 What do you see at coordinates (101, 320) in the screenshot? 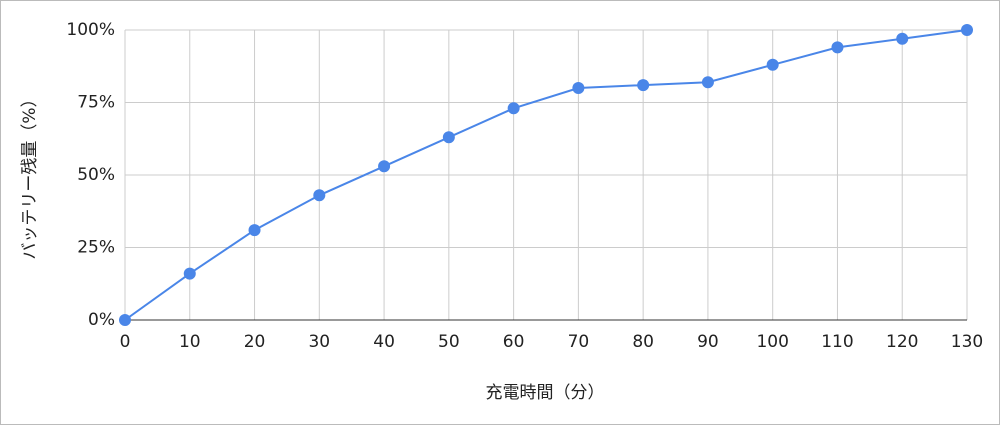
I see `y-tick-label: 0%` at bounding box center [101, 320].